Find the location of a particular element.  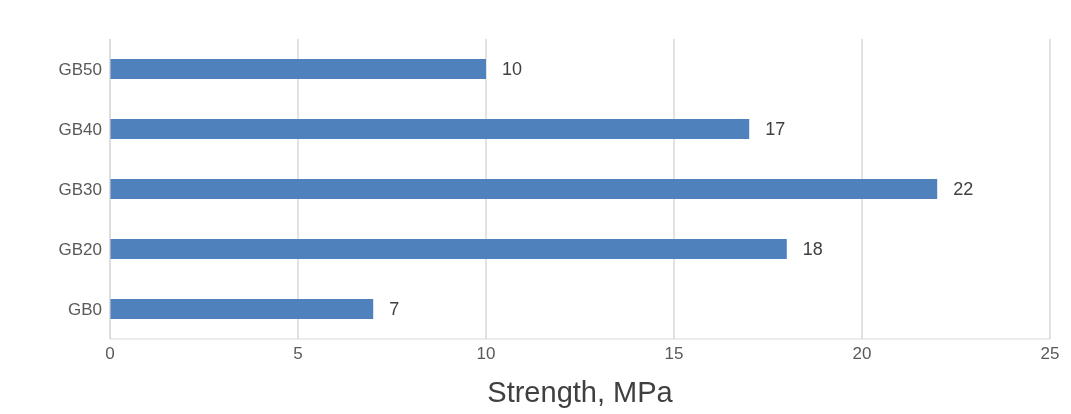

data-label: 22 is located at coordinates (963, 189).